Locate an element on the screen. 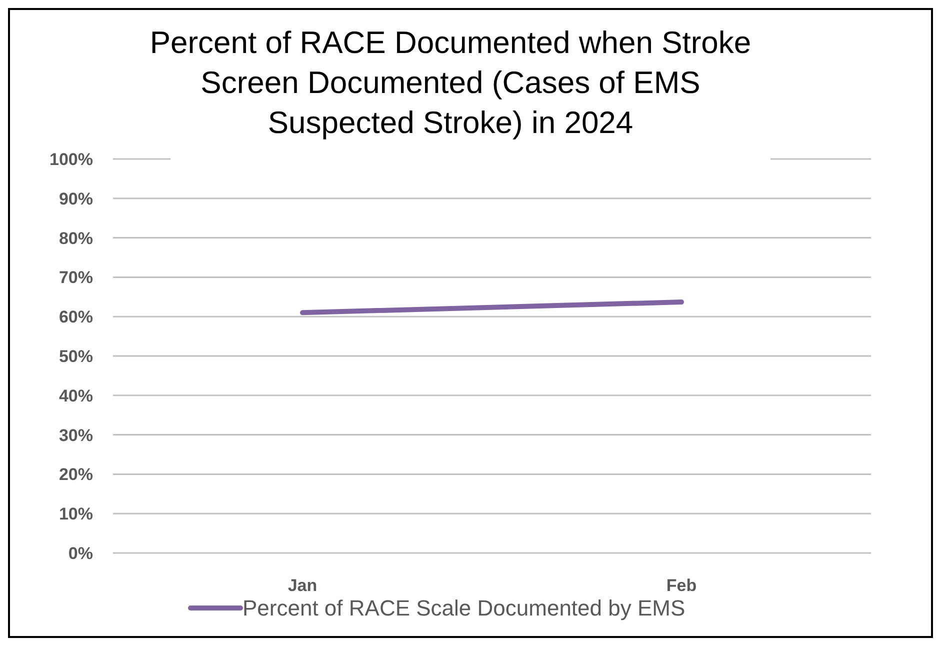 This screenshot has height=646, width=941. y-tick-label: 50% is located at coordinates (75, 356).